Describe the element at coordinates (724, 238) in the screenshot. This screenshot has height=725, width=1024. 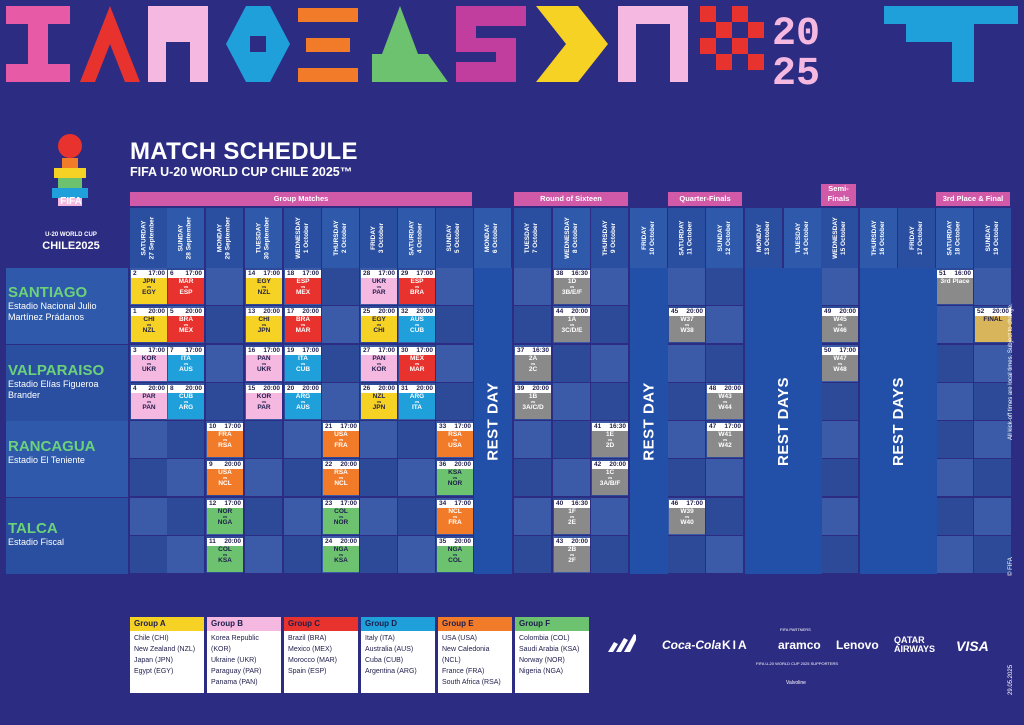
I see `day-label: SUNDAY 12 October` at that location.